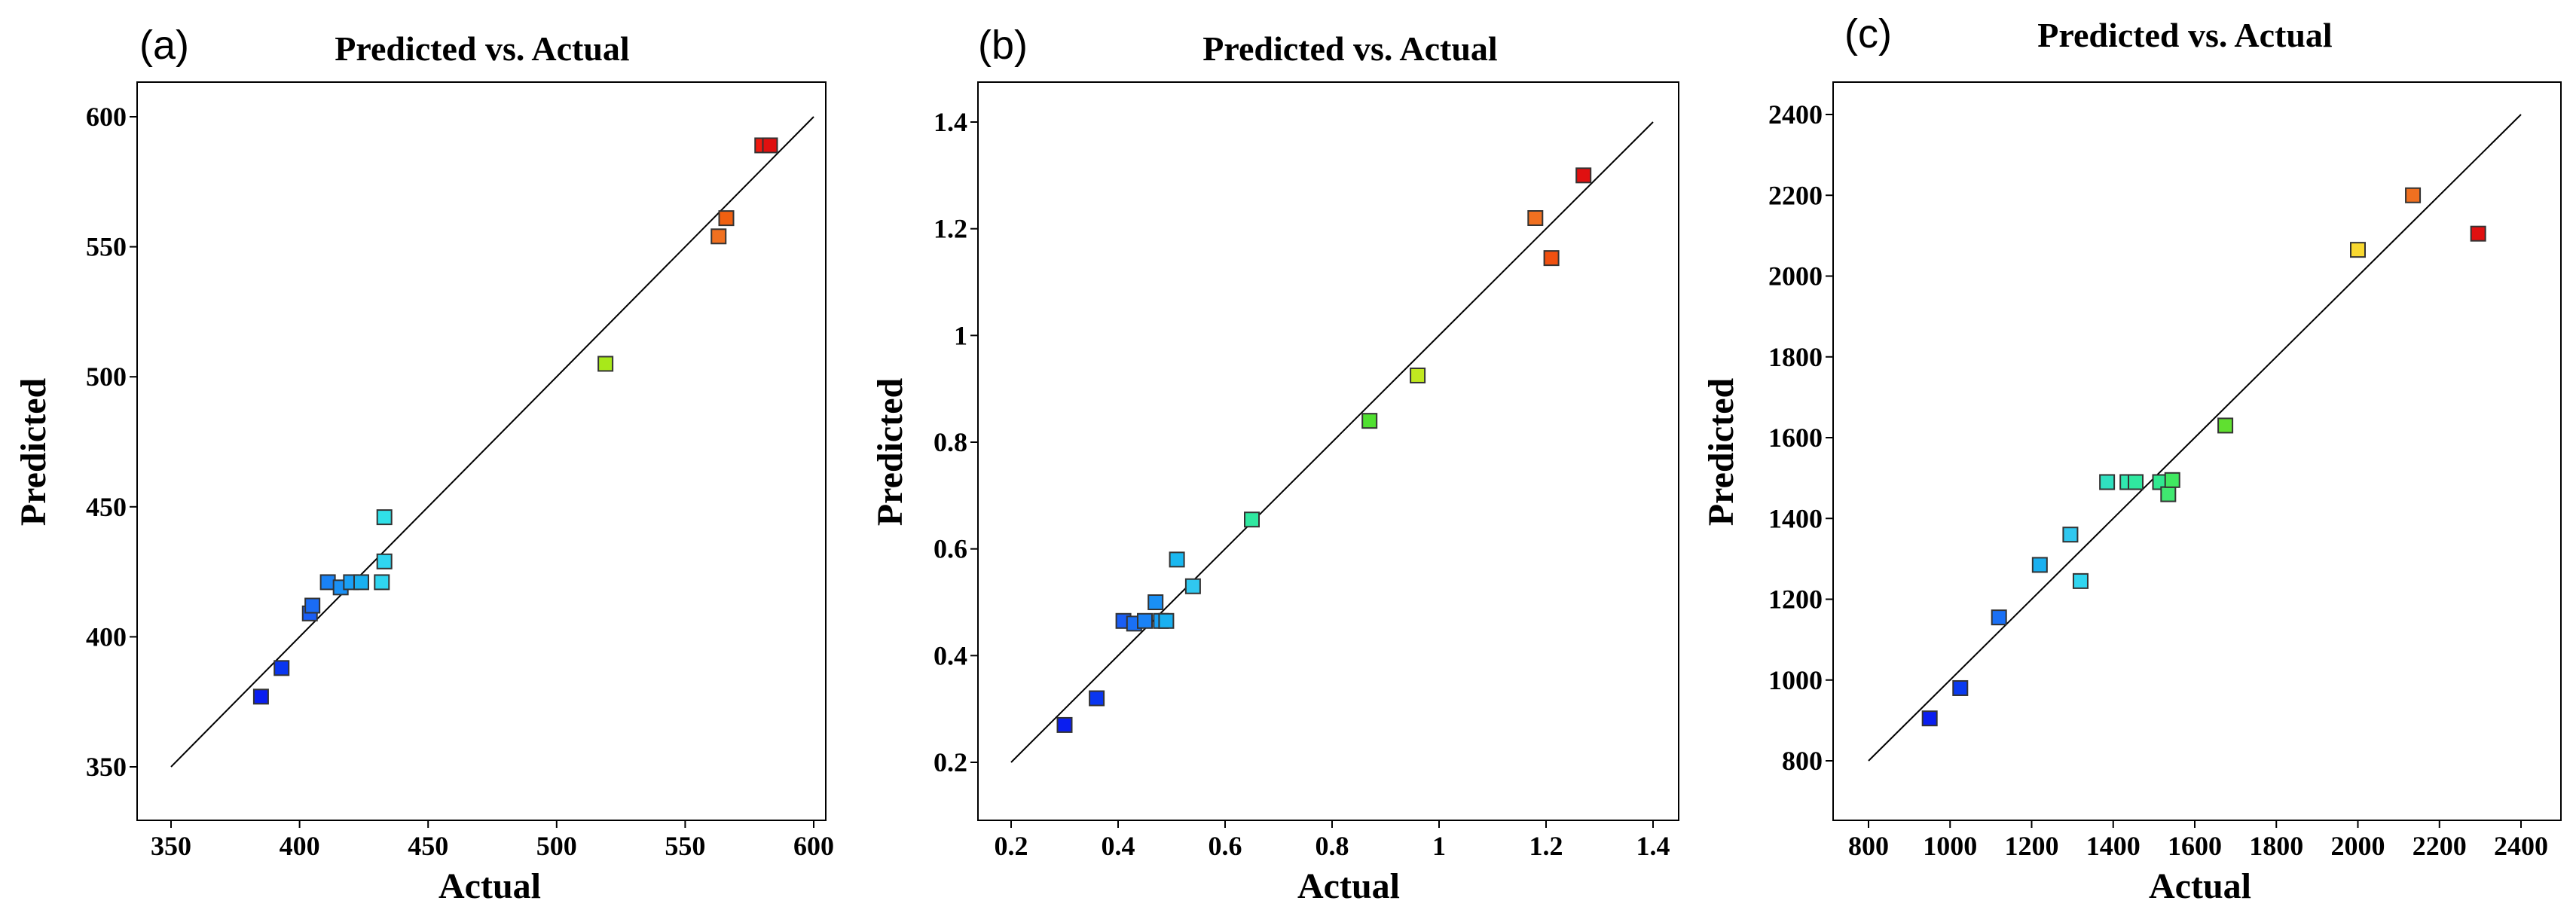  I want to click on y-tick-label: 1.4, so click(950, 122).